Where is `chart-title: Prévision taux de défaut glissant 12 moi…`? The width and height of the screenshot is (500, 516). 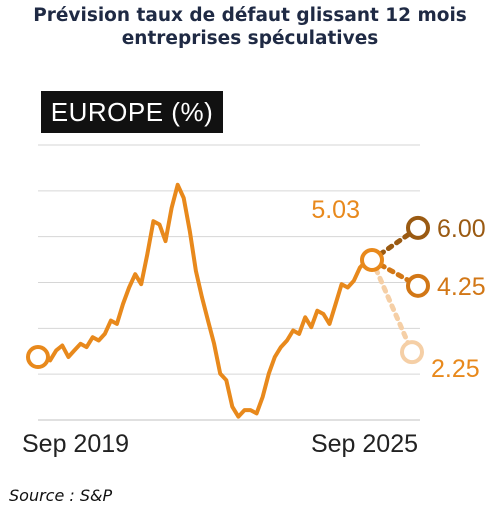
chart-title: Prévision taux de défaut glissant 12 moi… is located at coordinates (250, 27).